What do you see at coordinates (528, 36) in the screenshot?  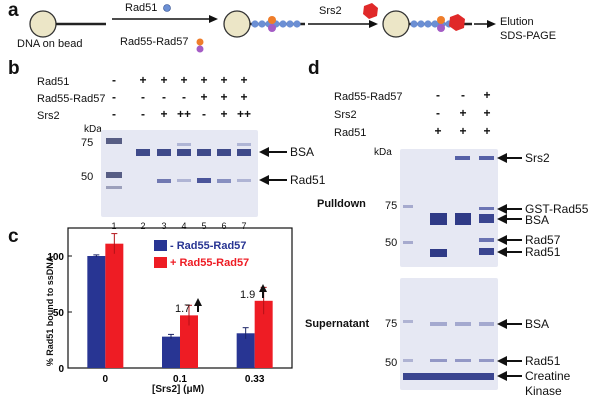 I see `sds-page-label: SDS-PAGE` at bounding box center [528, 36].